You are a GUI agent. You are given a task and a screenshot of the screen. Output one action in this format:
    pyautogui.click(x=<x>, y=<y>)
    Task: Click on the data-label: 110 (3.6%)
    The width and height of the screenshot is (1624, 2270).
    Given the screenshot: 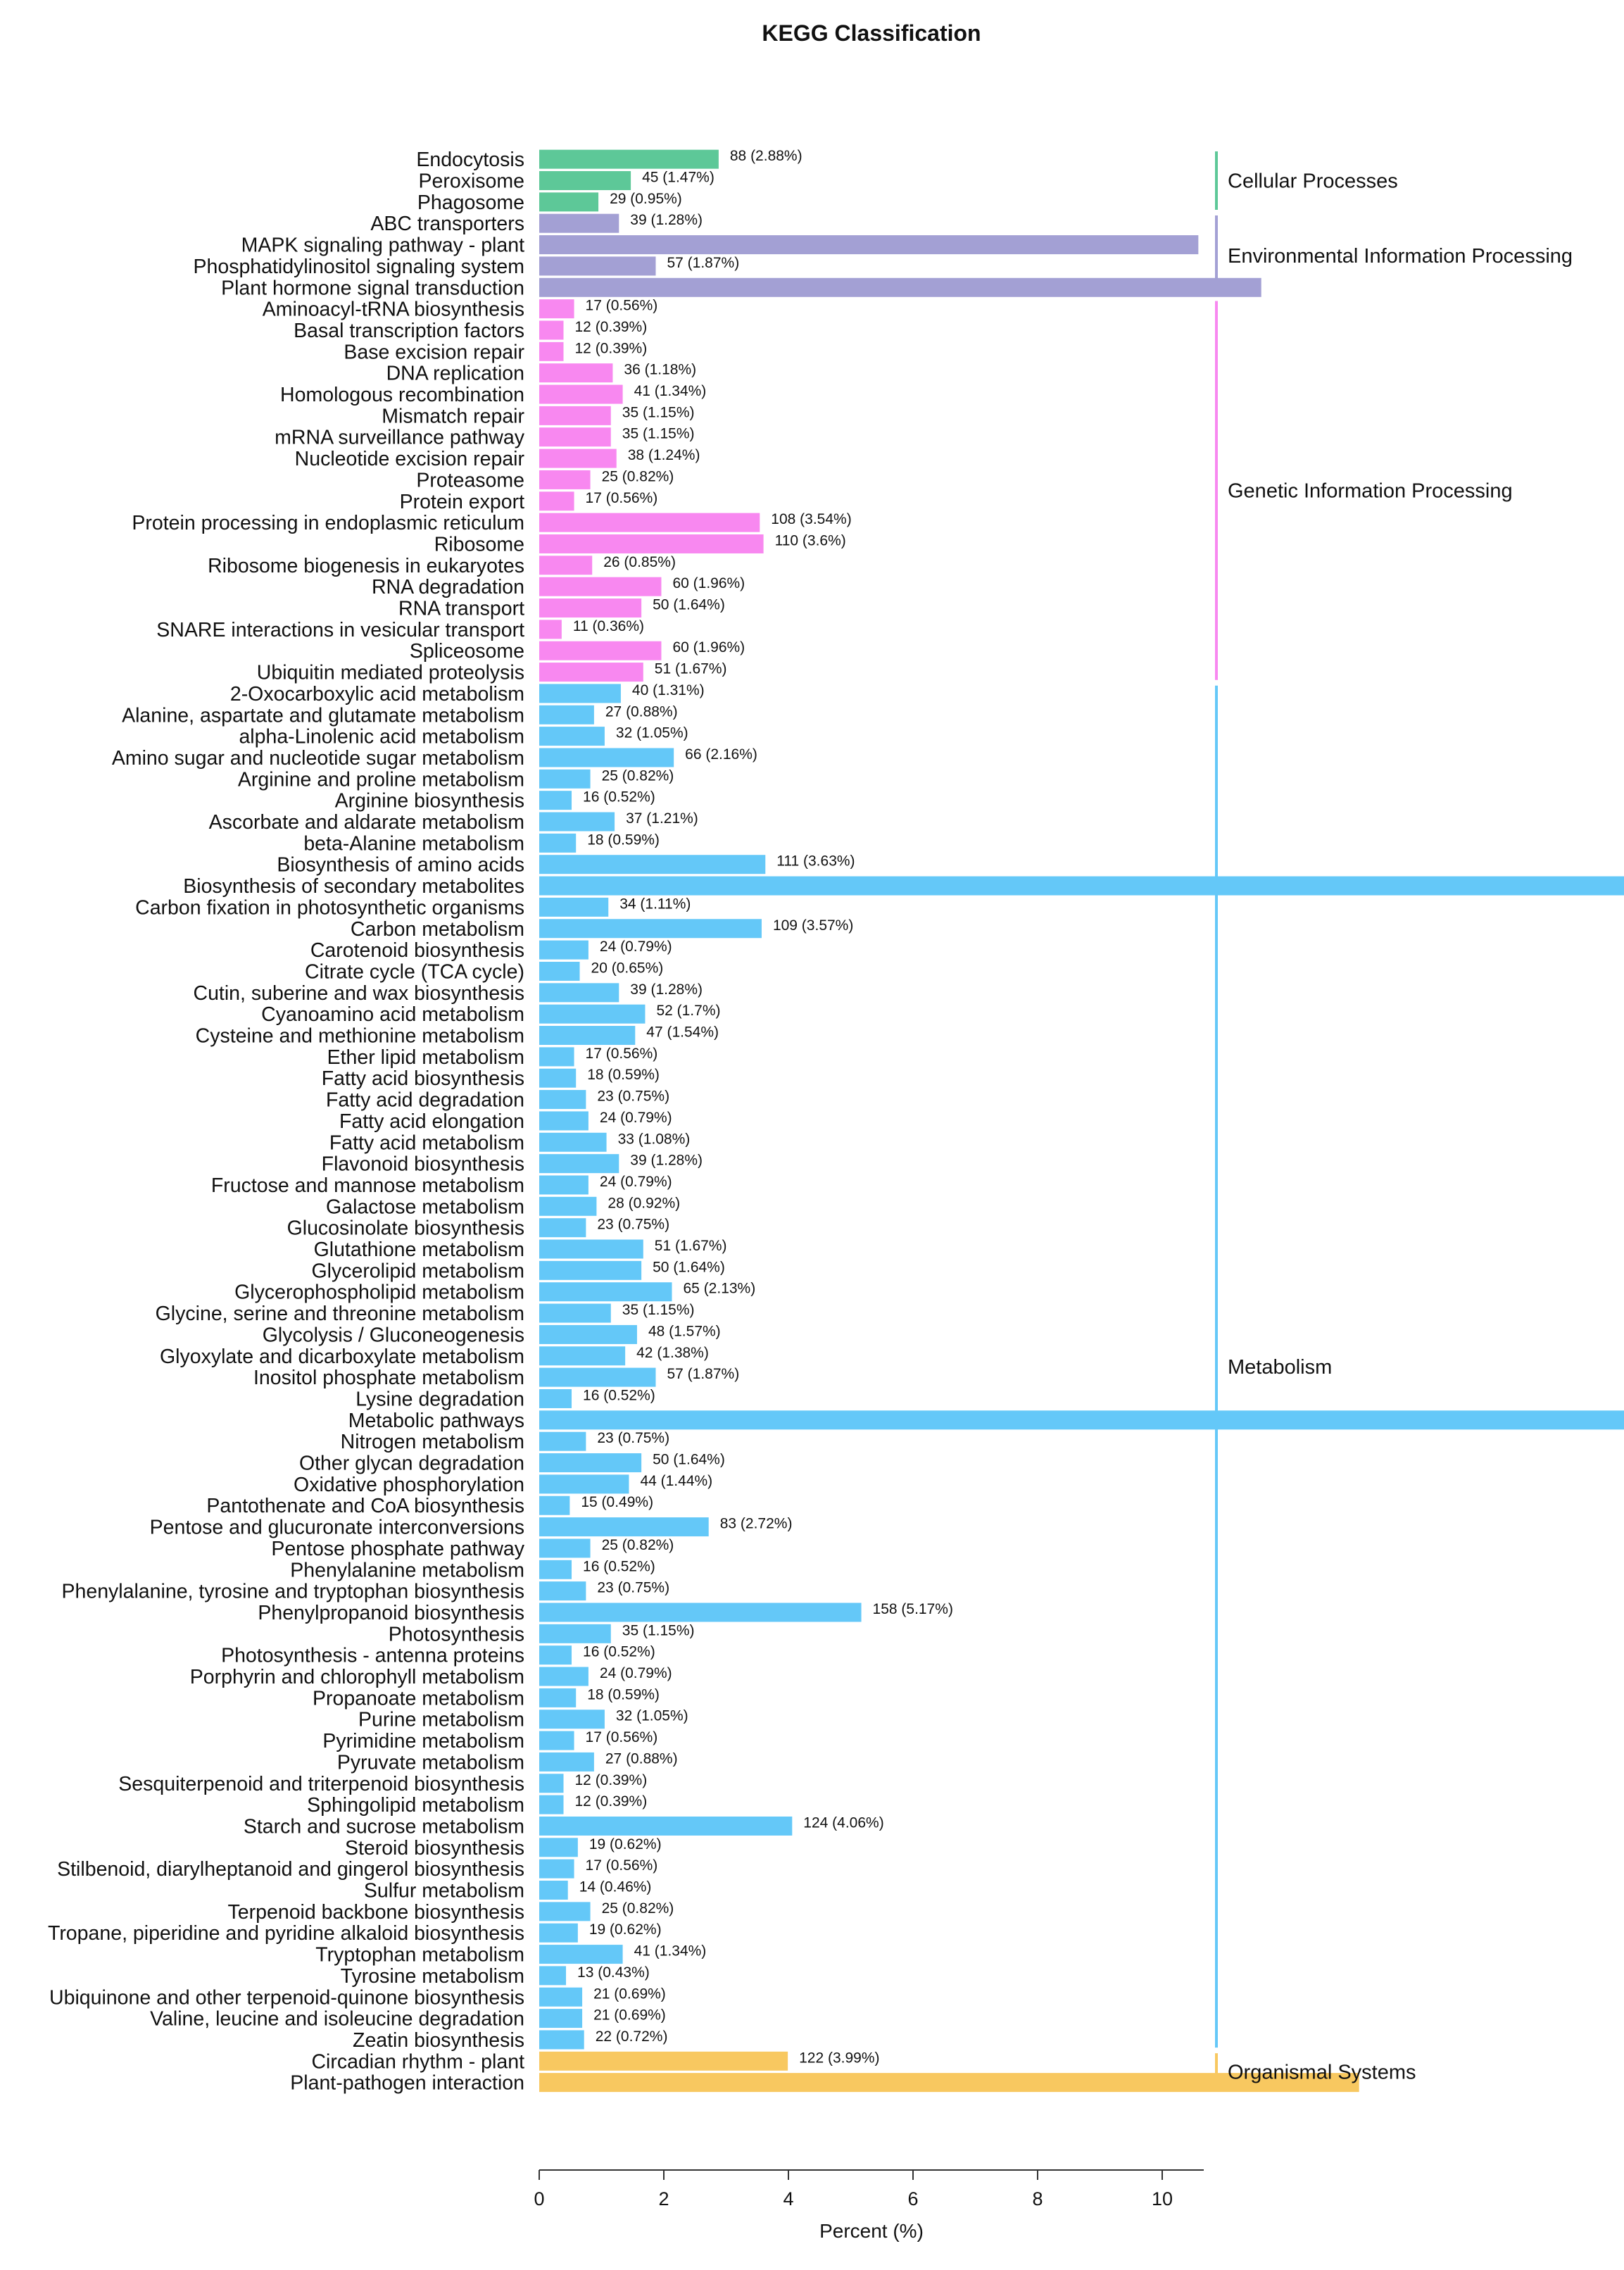 What is the action you would take?
    pyautogui.click(x=810, y=540)
    